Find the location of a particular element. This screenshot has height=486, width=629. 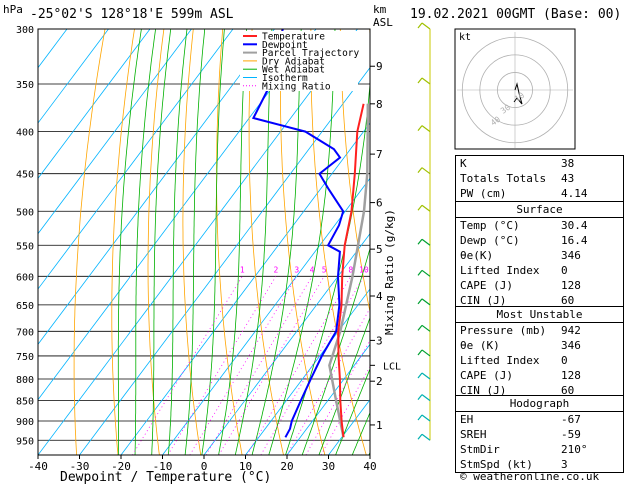

mixing-ratio-label: 2 is located at coordinates (276, 269).